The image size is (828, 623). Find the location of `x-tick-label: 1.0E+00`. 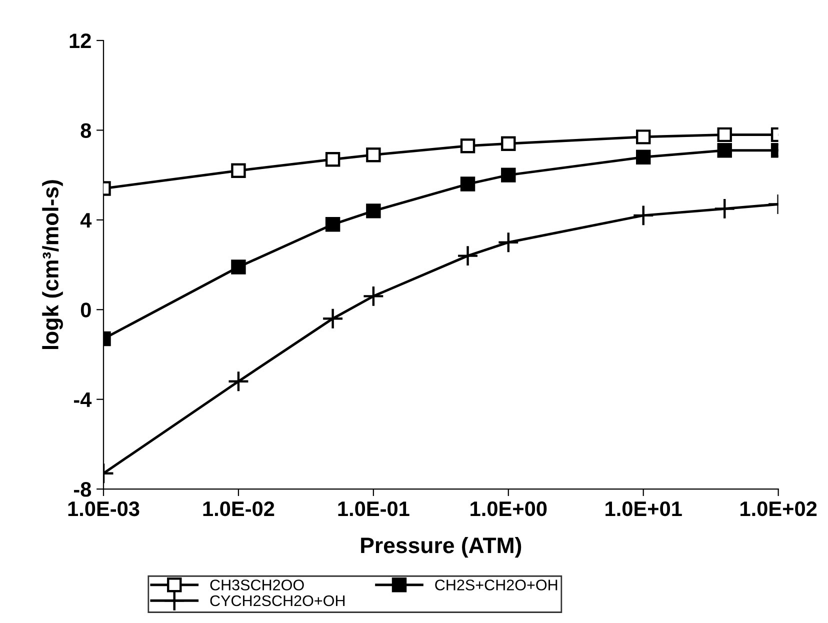

x-tick-label: 1.0E+00 is located at coordinates (508, 508).